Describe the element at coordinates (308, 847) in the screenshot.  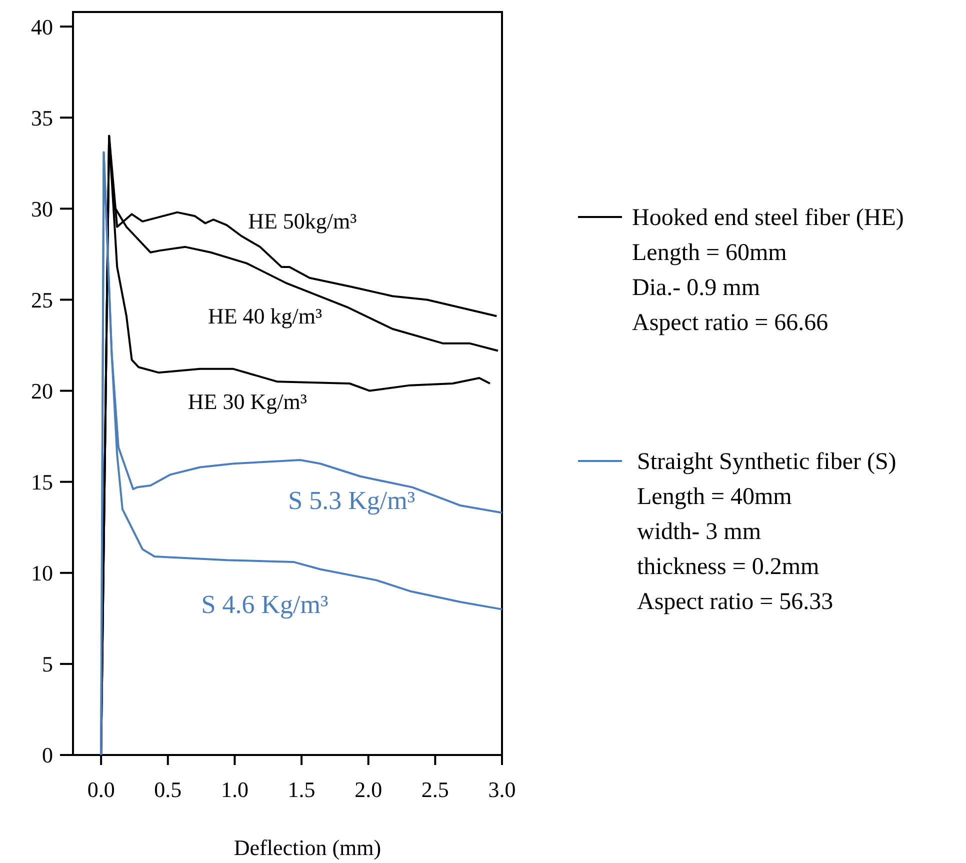
I see `x-axis-title: Deflection (mm)` at that location.